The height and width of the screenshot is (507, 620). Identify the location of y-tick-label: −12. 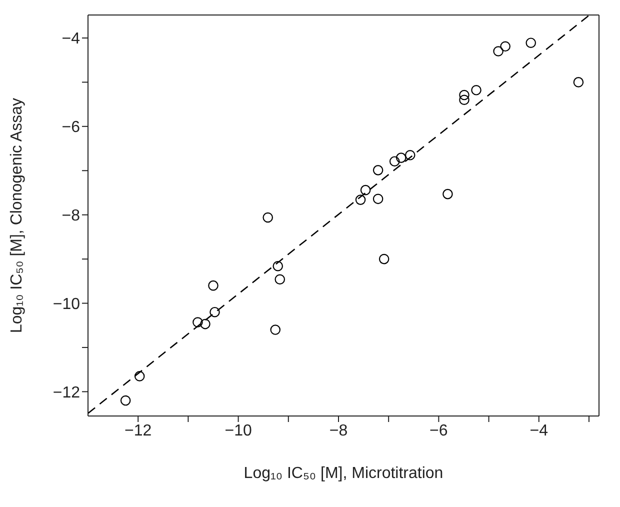
(66, 393).